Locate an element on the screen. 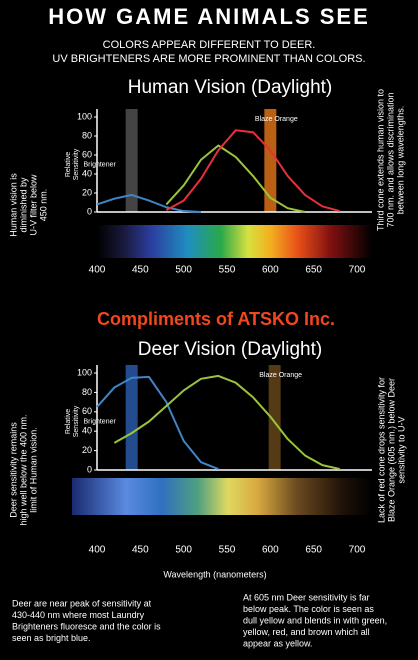 This screenshot has width=418, height=660. note-line: At 605 nm Deer sensitivity is far is located at coordinates (306, 597).